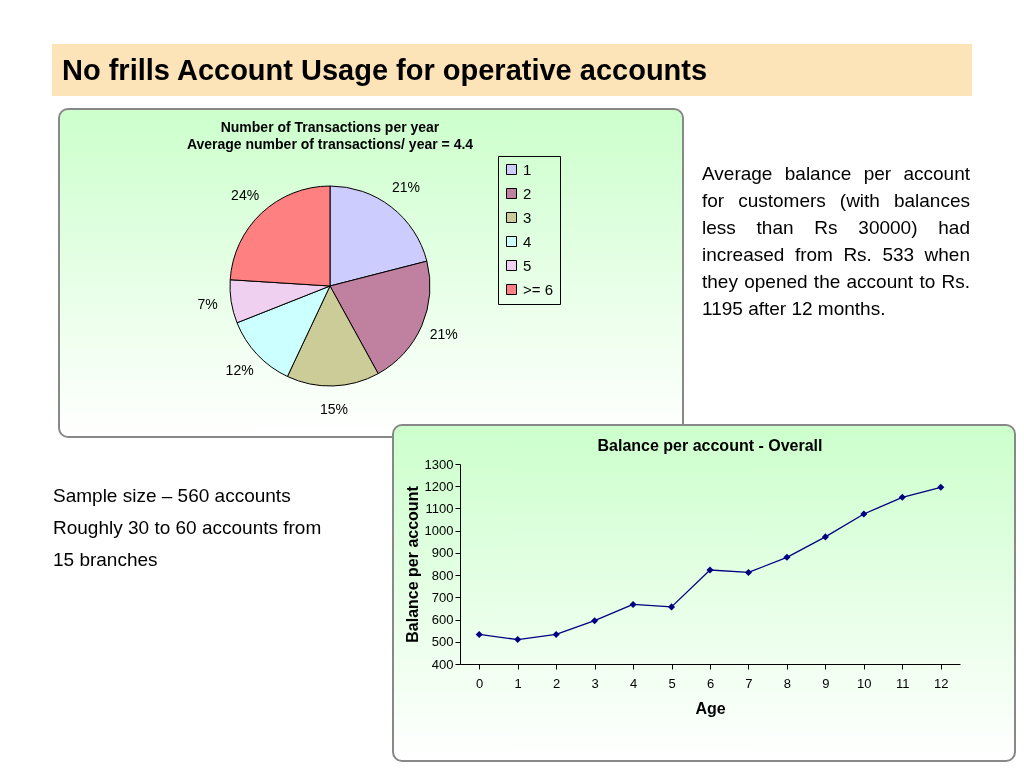  Describe the element at coordinates (710, 445) in the screenshot. I see `chart-title: Balance per account - Overall` at that location.